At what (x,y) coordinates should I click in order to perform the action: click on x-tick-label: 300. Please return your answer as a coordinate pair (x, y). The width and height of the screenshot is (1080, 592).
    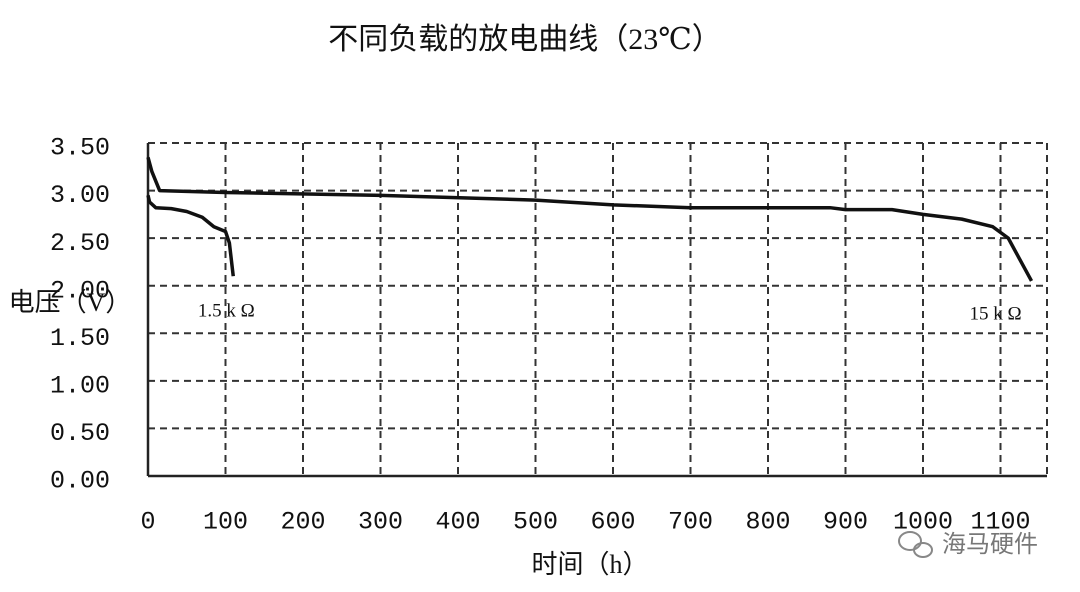
    Looking at the image, I should click on (380, 522).